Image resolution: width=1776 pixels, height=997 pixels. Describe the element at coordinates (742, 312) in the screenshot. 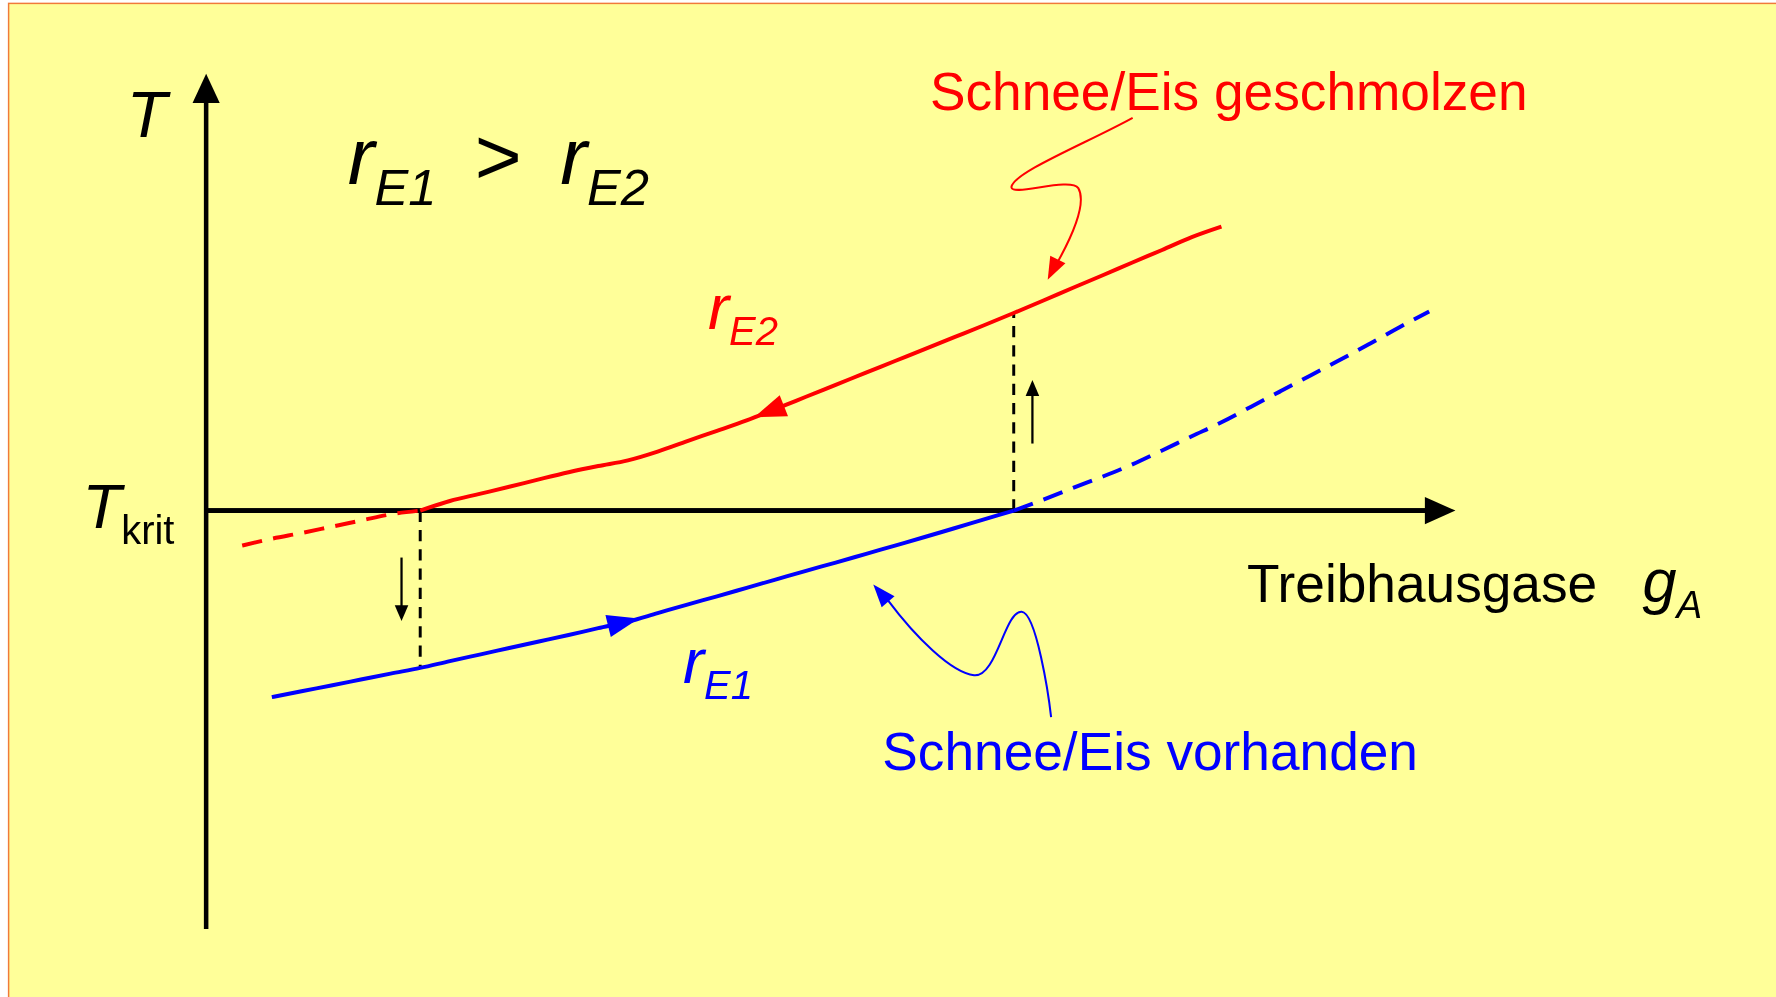

I see `series-label: r$_{E2}$` at that location.